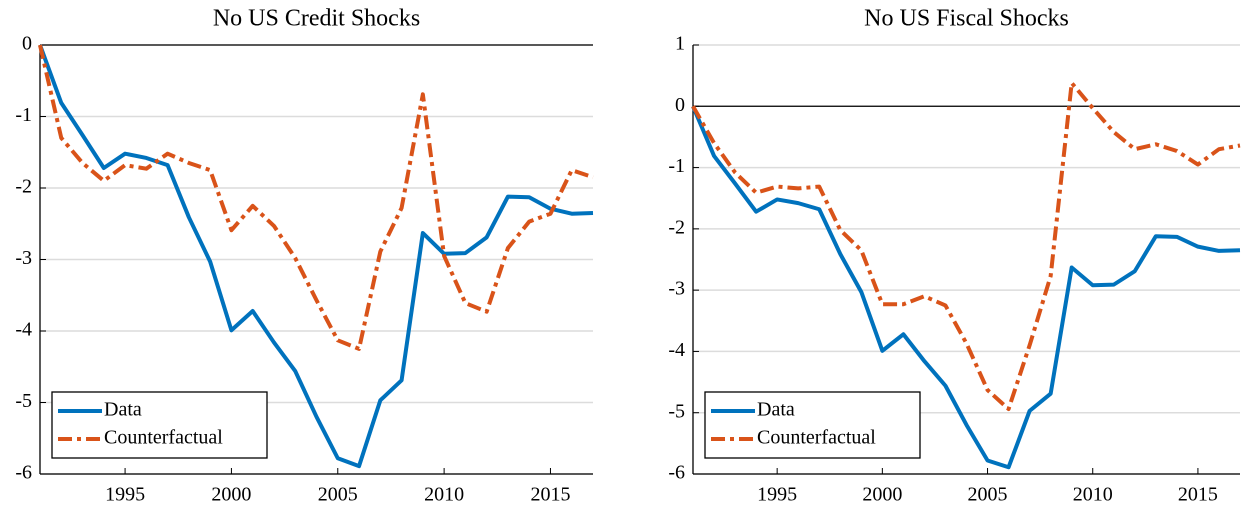  I want to click on chart-title: No US Credit Shocks, so click(316, 19).